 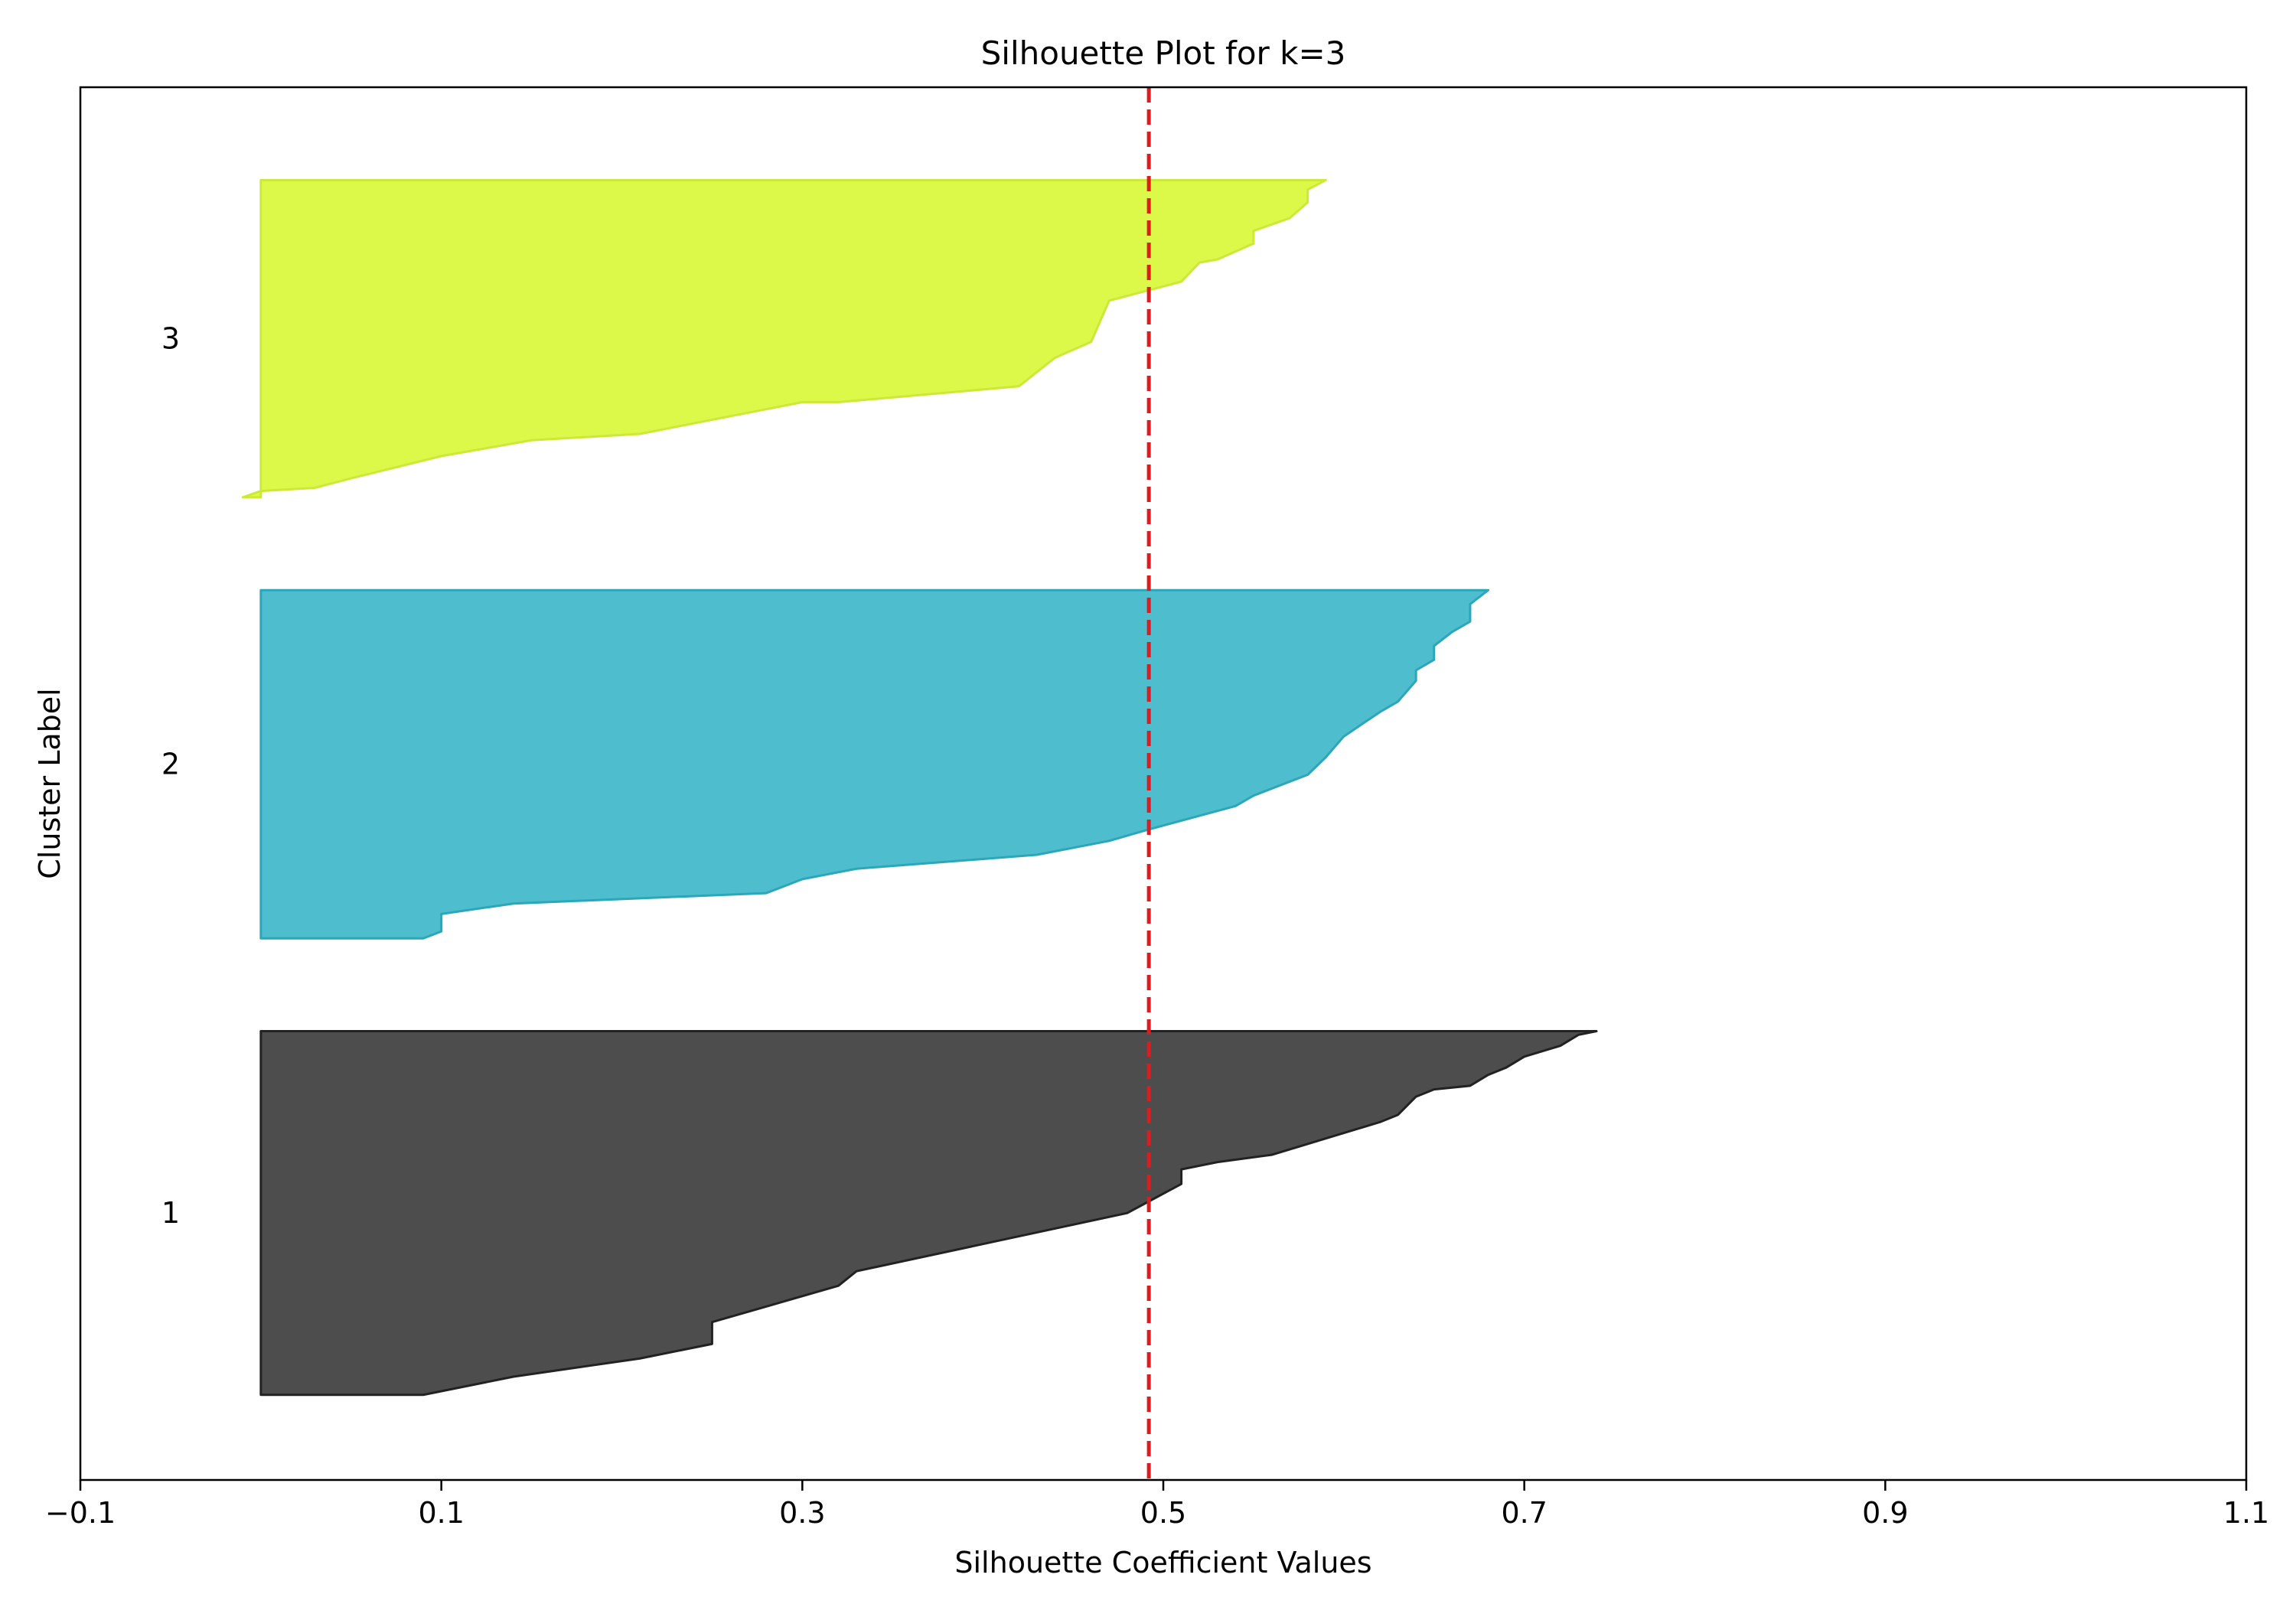 What do you see at coordinates (170, 1213) in the screenshot?
I see `cluster-label-1: 1` at bounding box center [170, 1213].